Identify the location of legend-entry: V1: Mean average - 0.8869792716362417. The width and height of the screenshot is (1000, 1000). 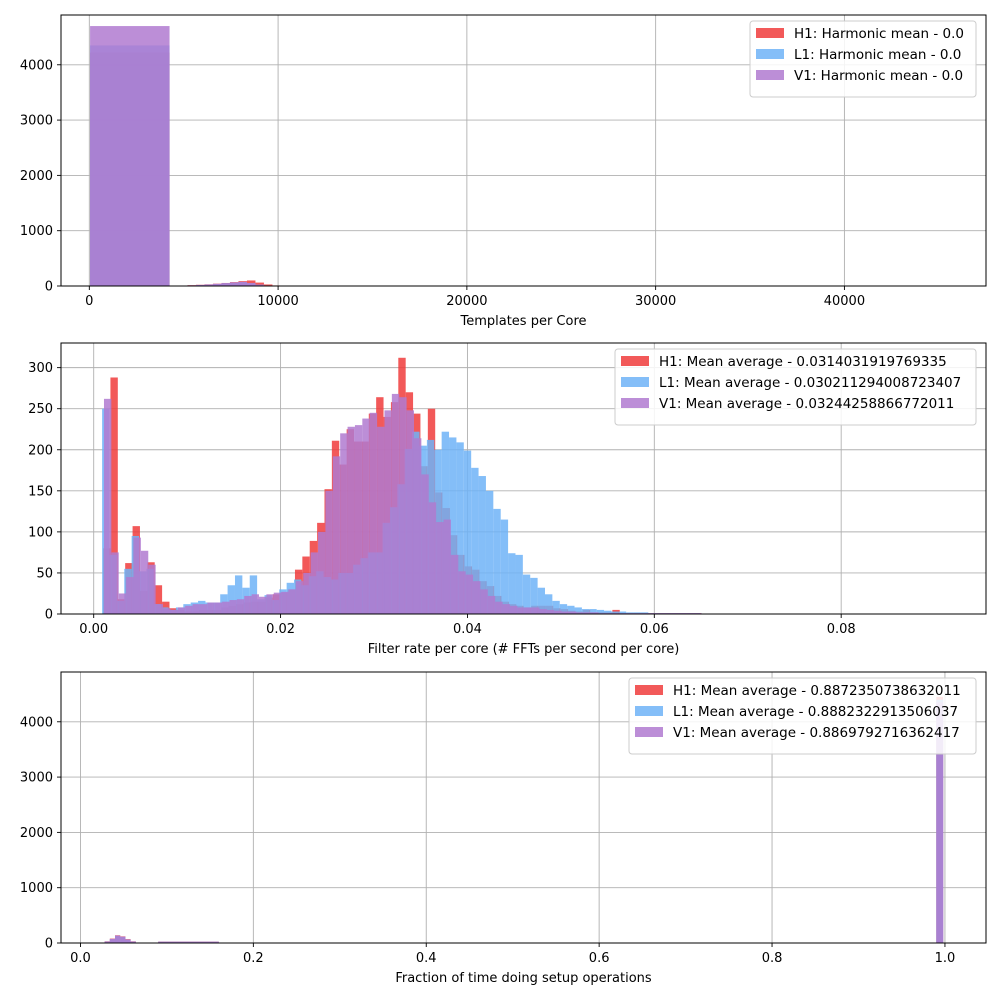
(816, 733).